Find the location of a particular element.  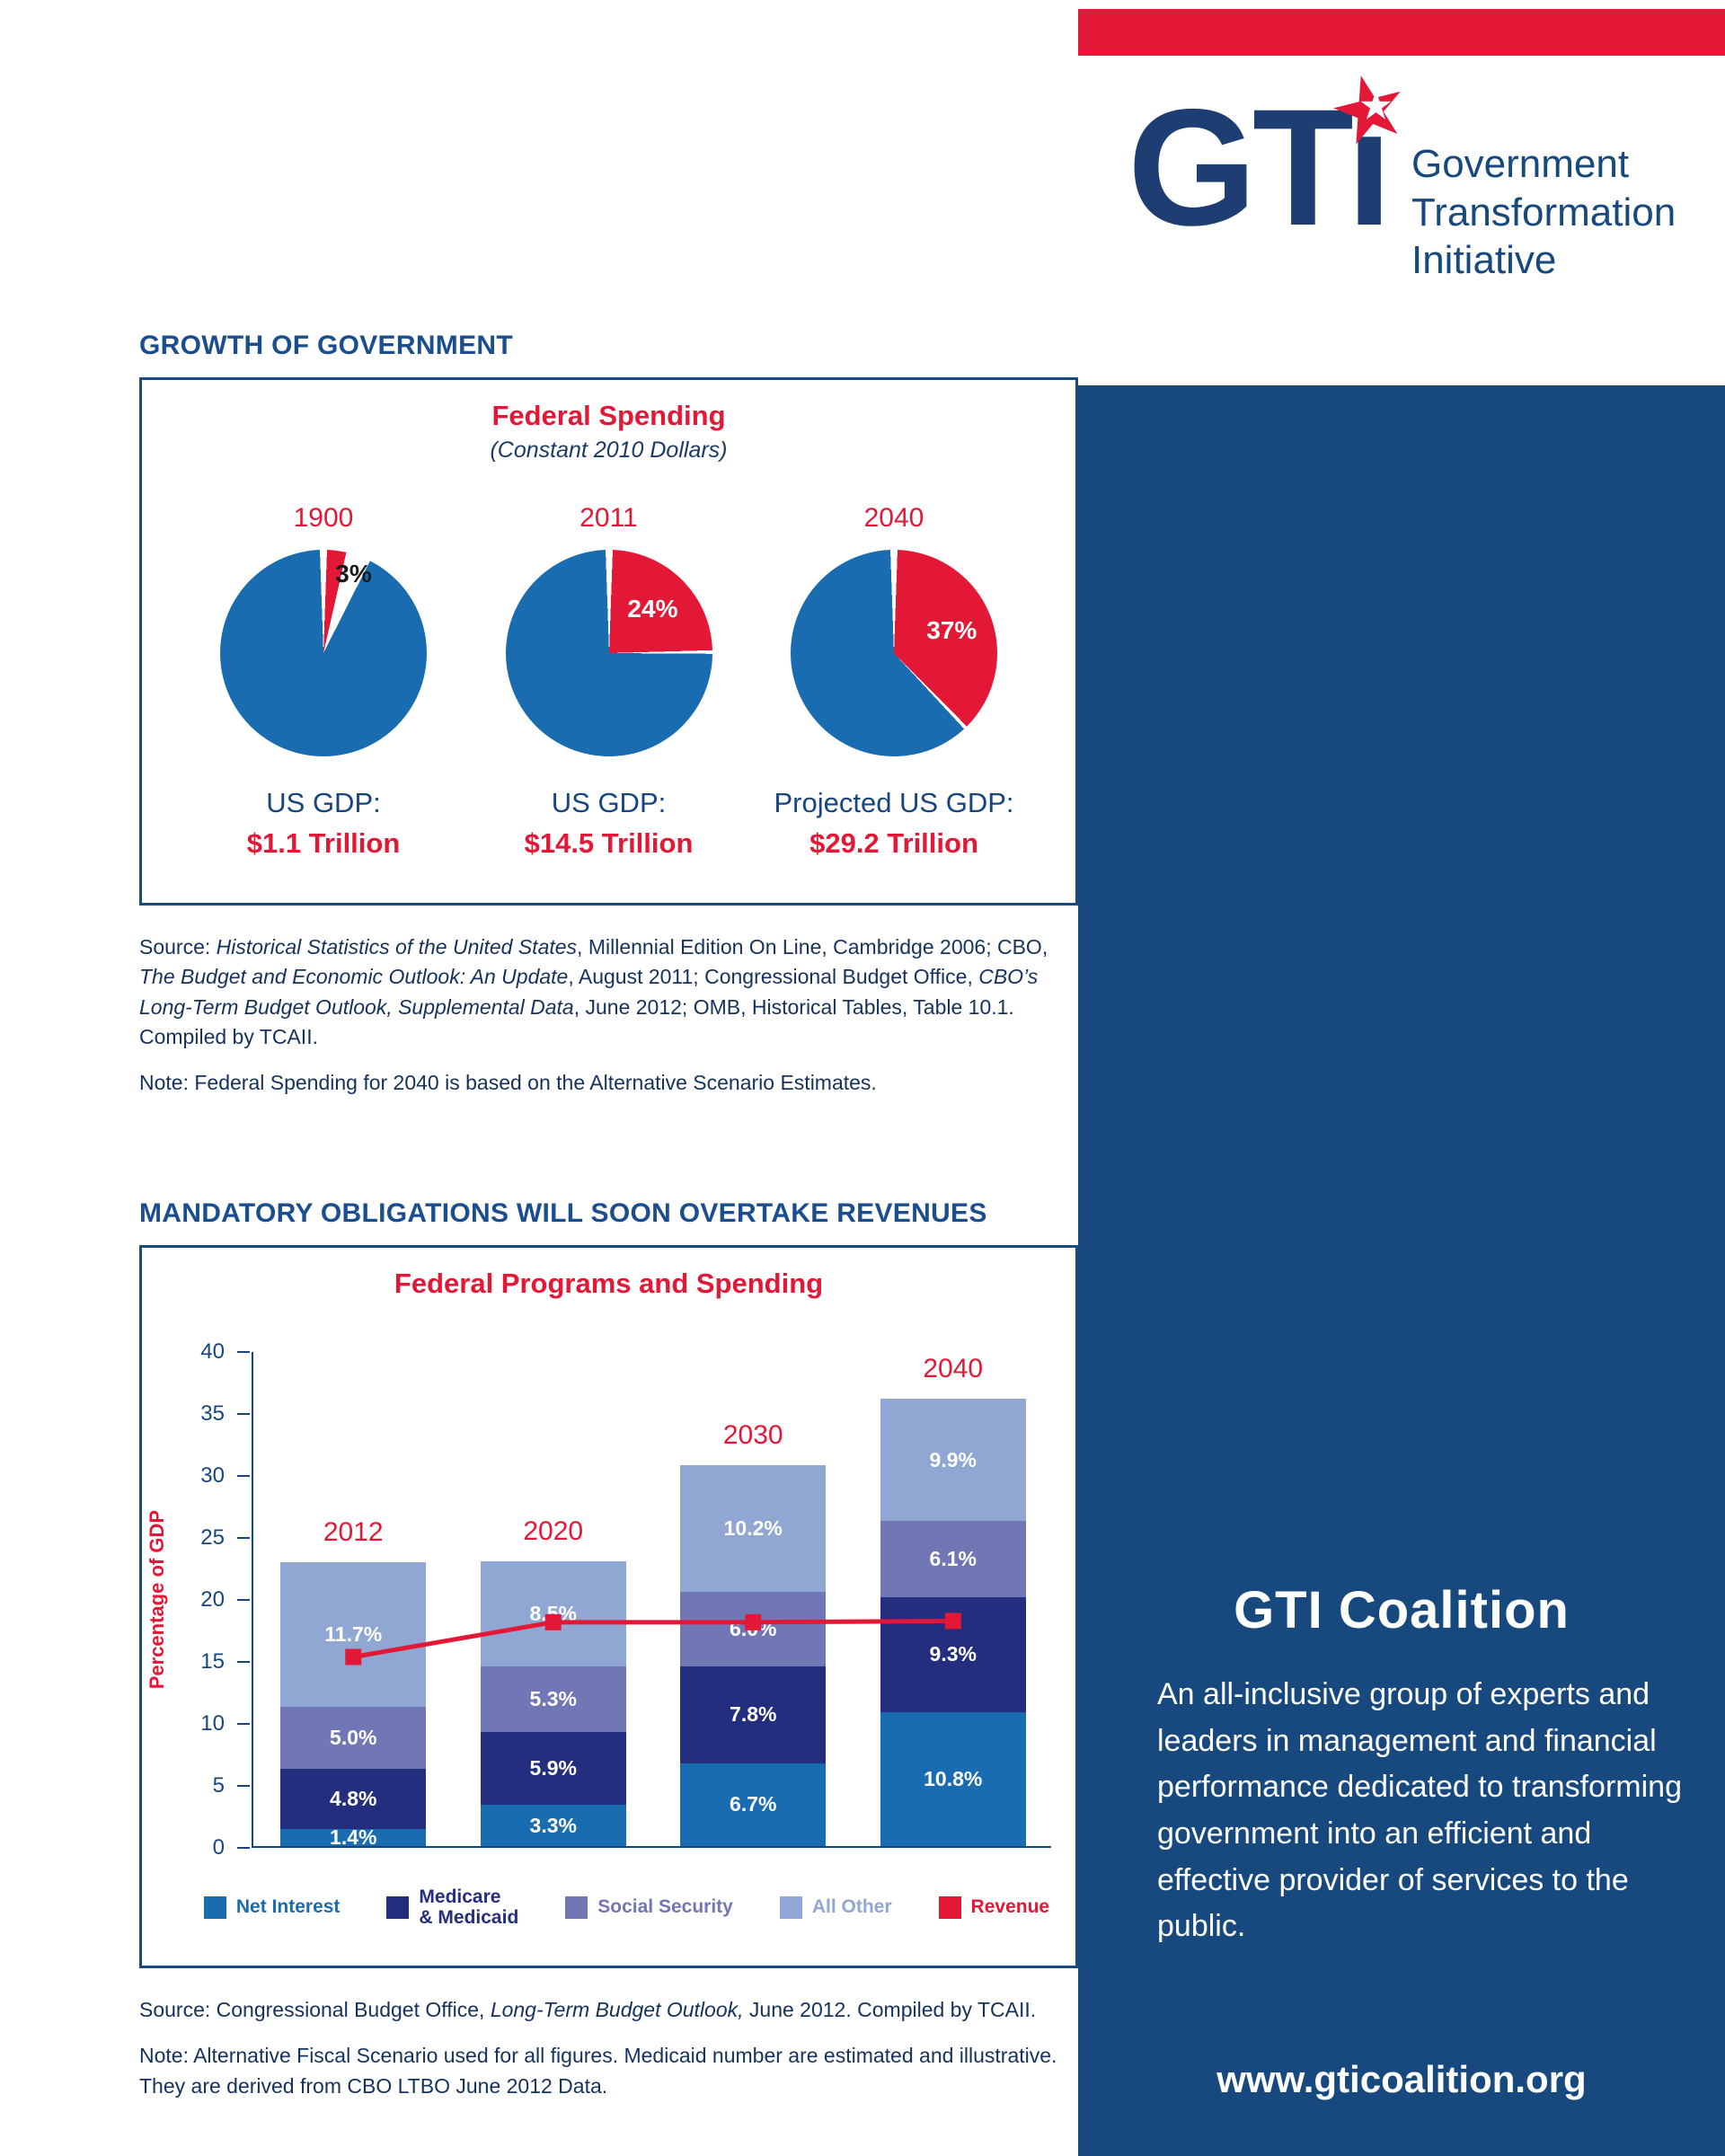

bar-segment: 7.8% is located at coordinates (753, 1714).